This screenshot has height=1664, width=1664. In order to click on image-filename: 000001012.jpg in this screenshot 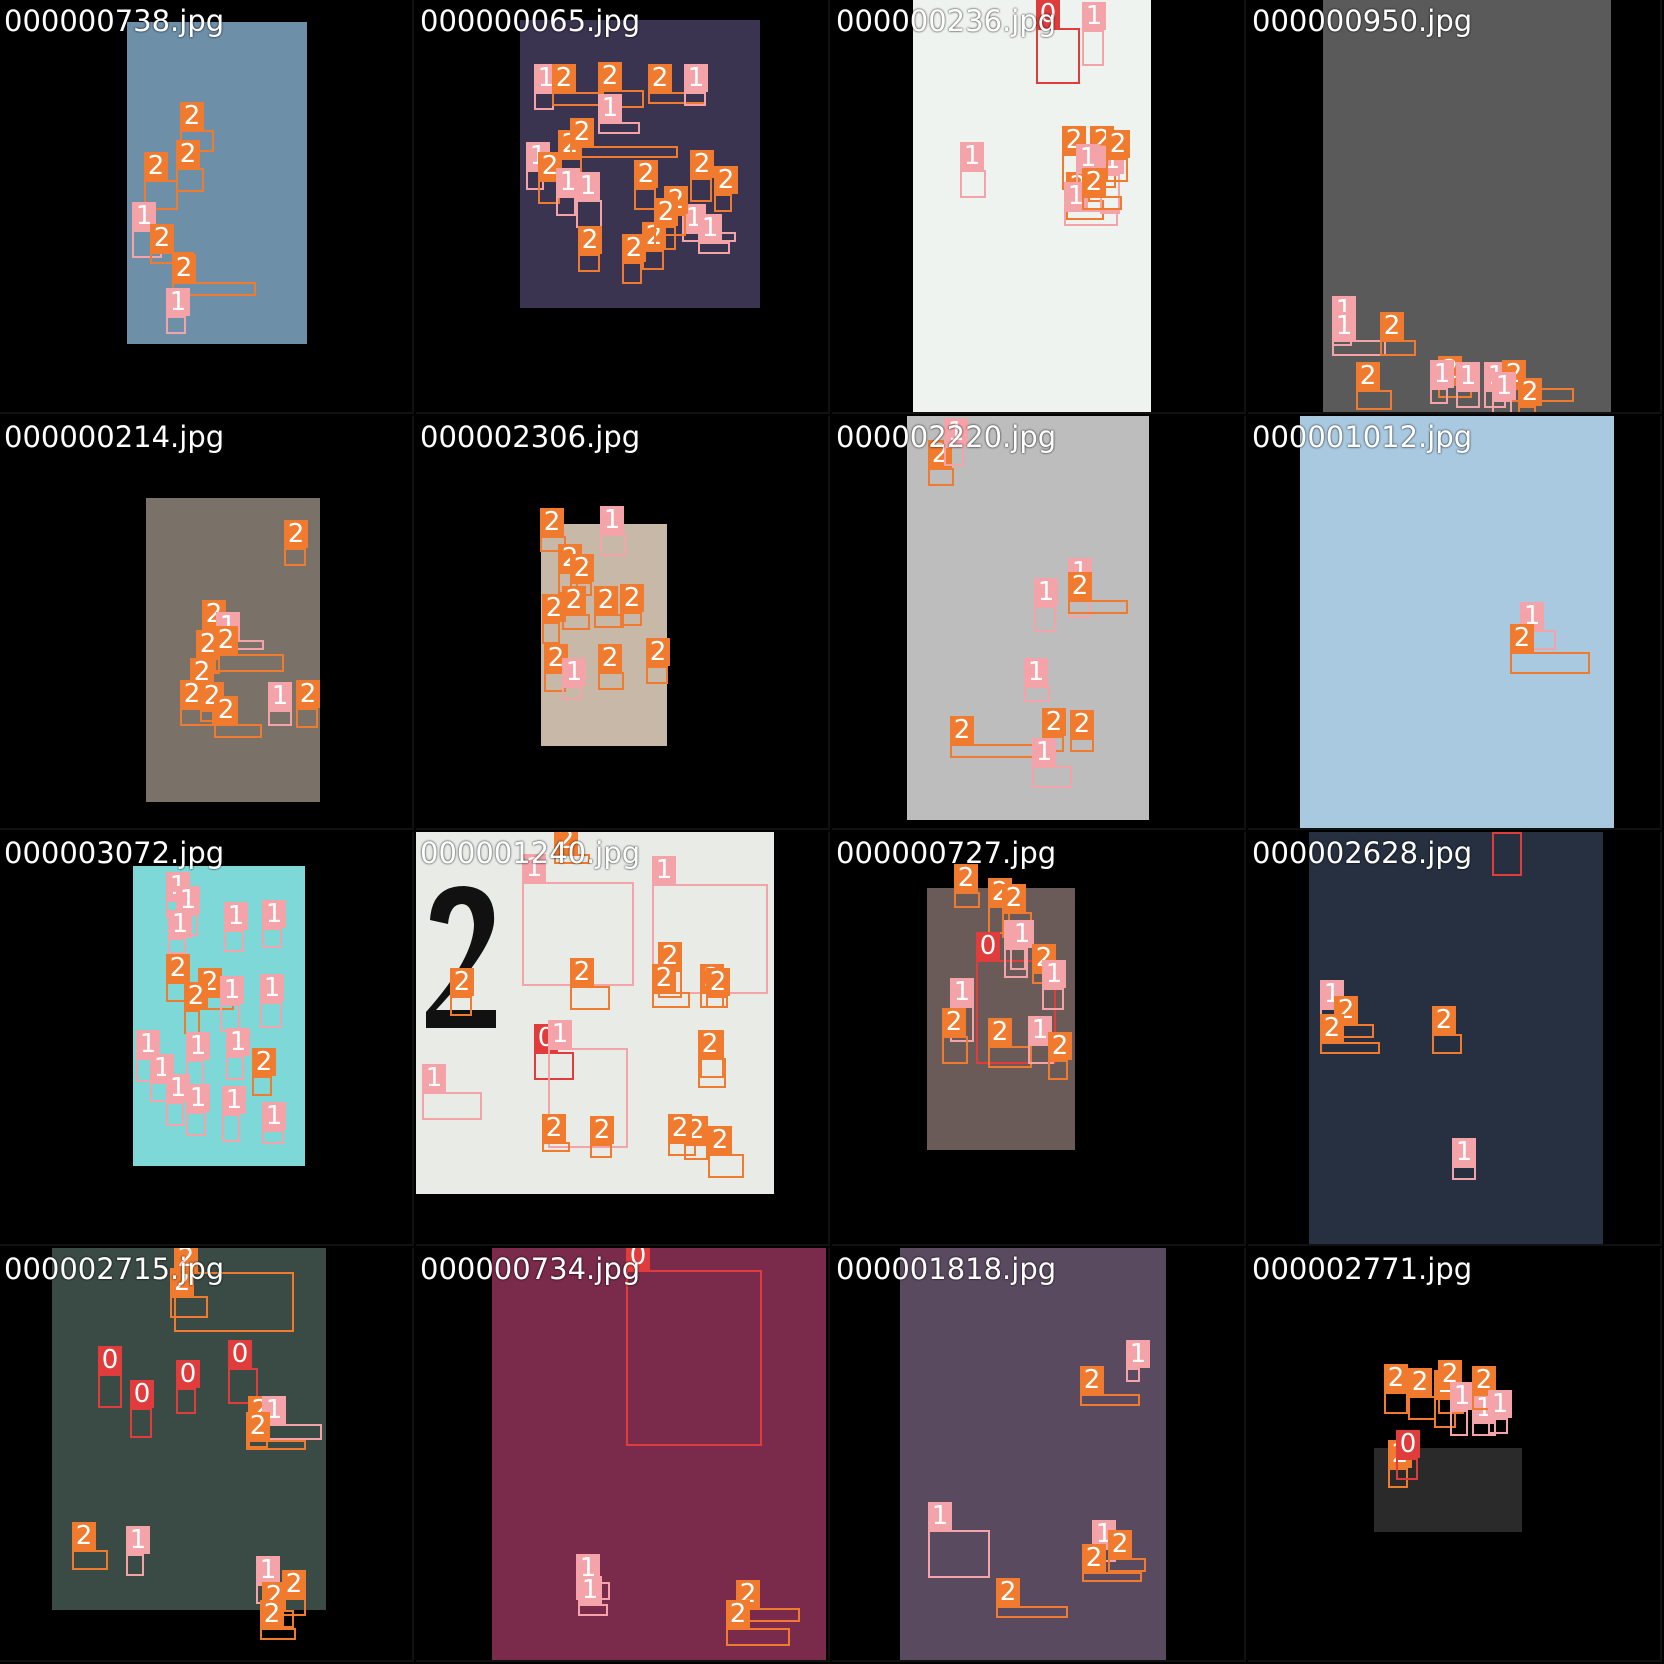, I will do `click(1362, 437)`.